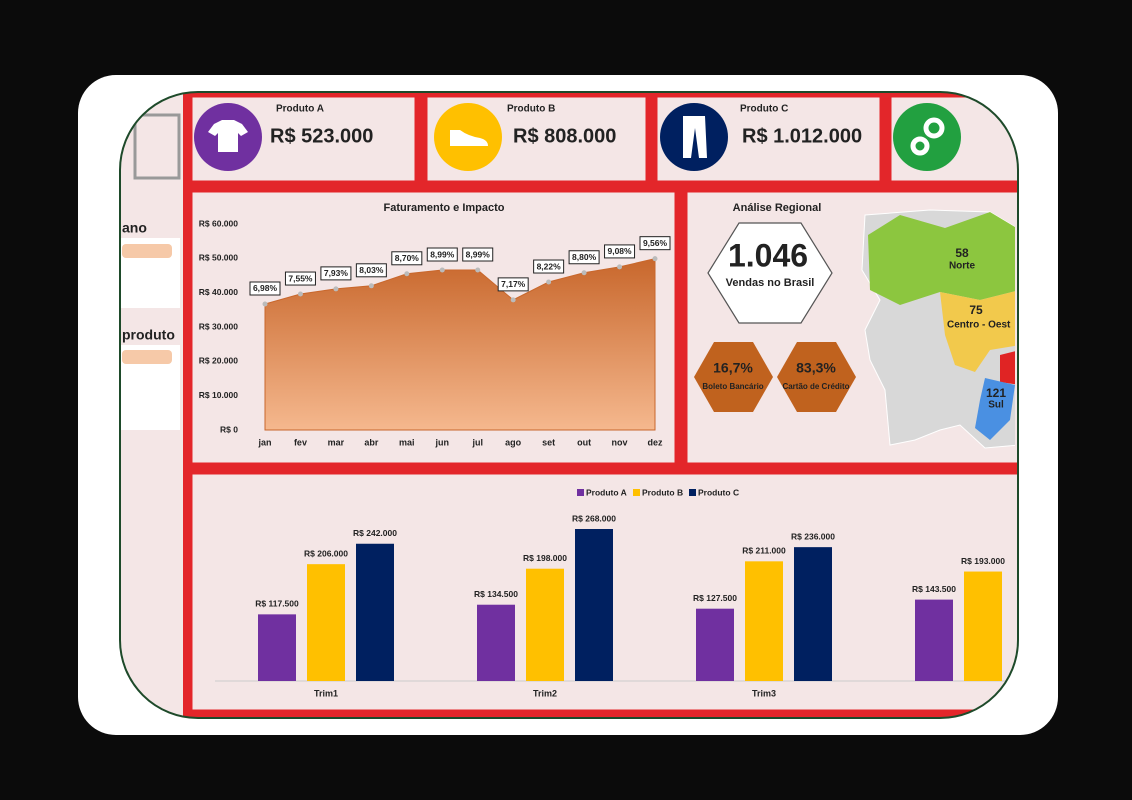 This screenshot has width=1132, height=800. What do you see at coordinates (655, 442) in the screenshot?
I see `x-tick-label: dez` at bounding box center [655, 442].